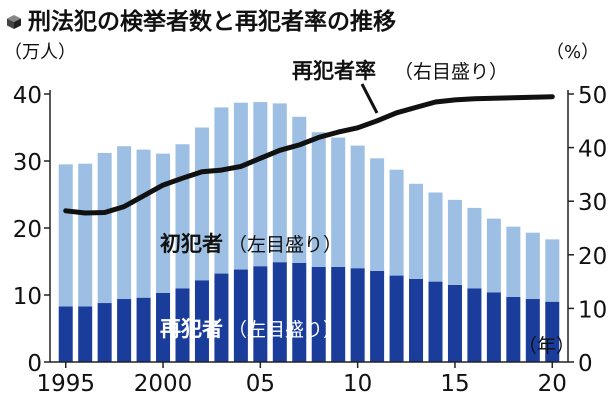  What do you see at coordinates (592, 257) in the screenshot?
I see `right-tick-label-20: 20` at bounding box center [592, 257].